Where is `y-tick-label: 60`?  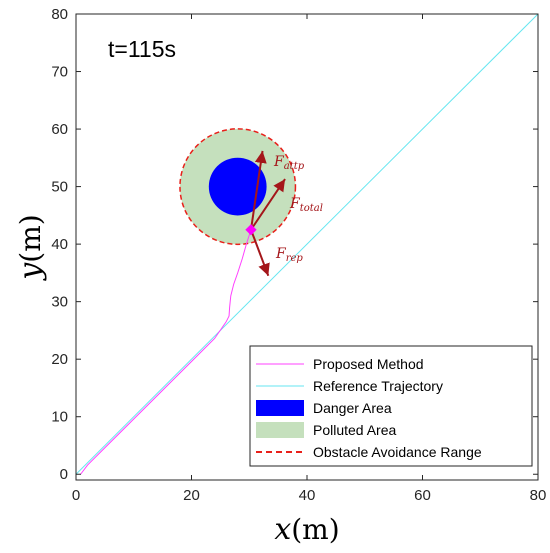 y-tick-label: 60 is located at coordinates (59, 129).